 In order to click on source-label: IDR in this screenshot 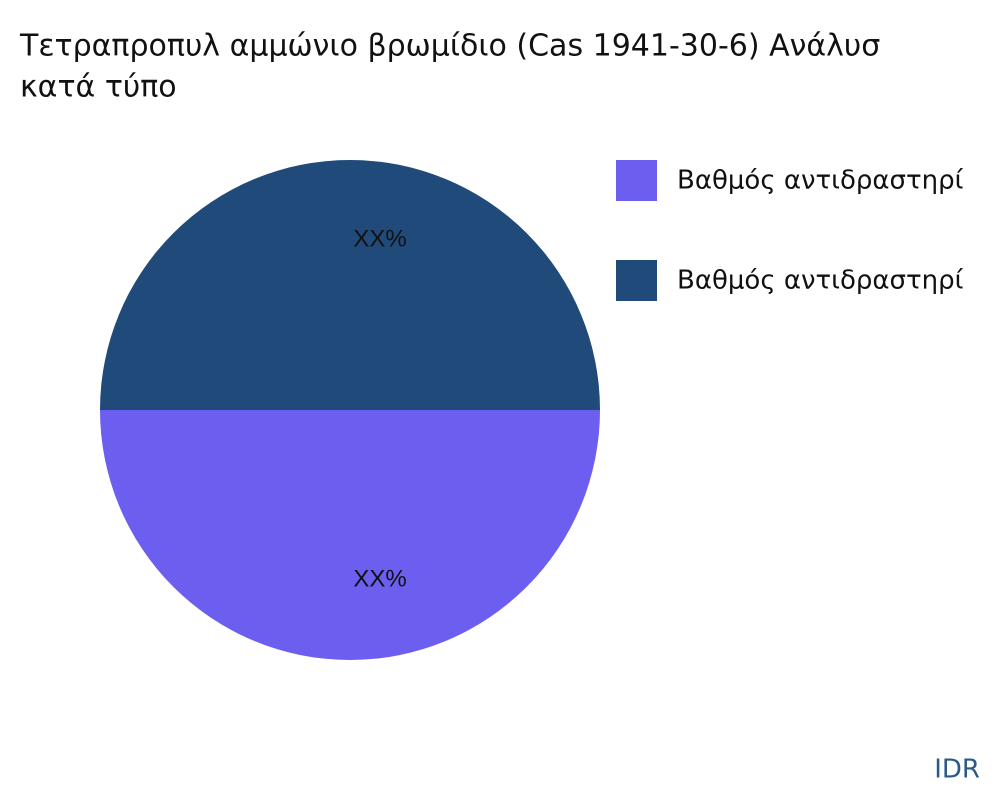, I will do `click(957, 770)`.